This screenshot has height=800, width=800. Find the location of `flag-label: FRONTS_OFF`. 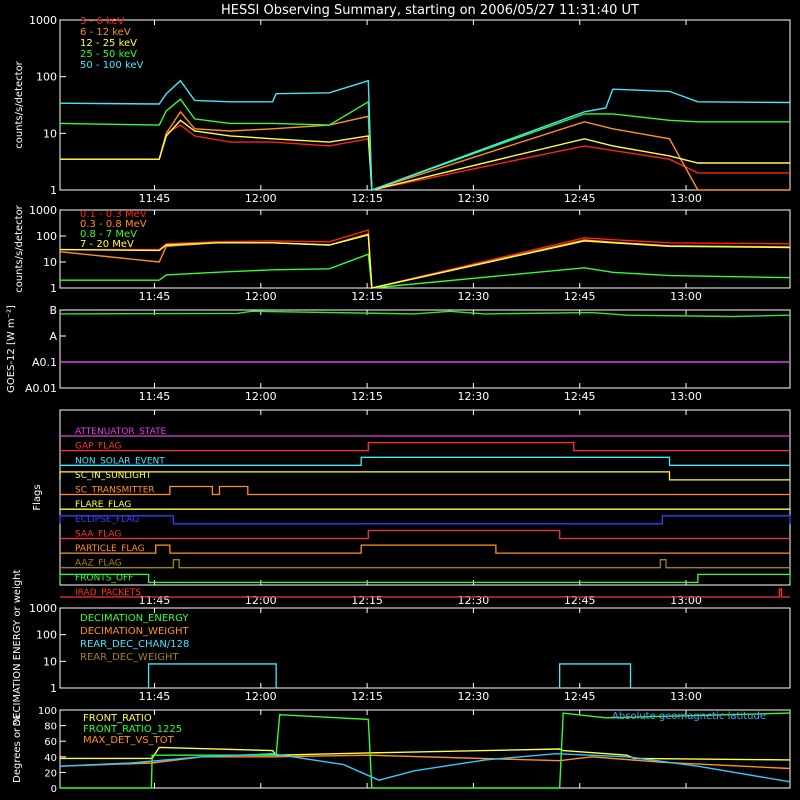

flag-label: FRONTS_OFF is located at coordinates (104, 578).